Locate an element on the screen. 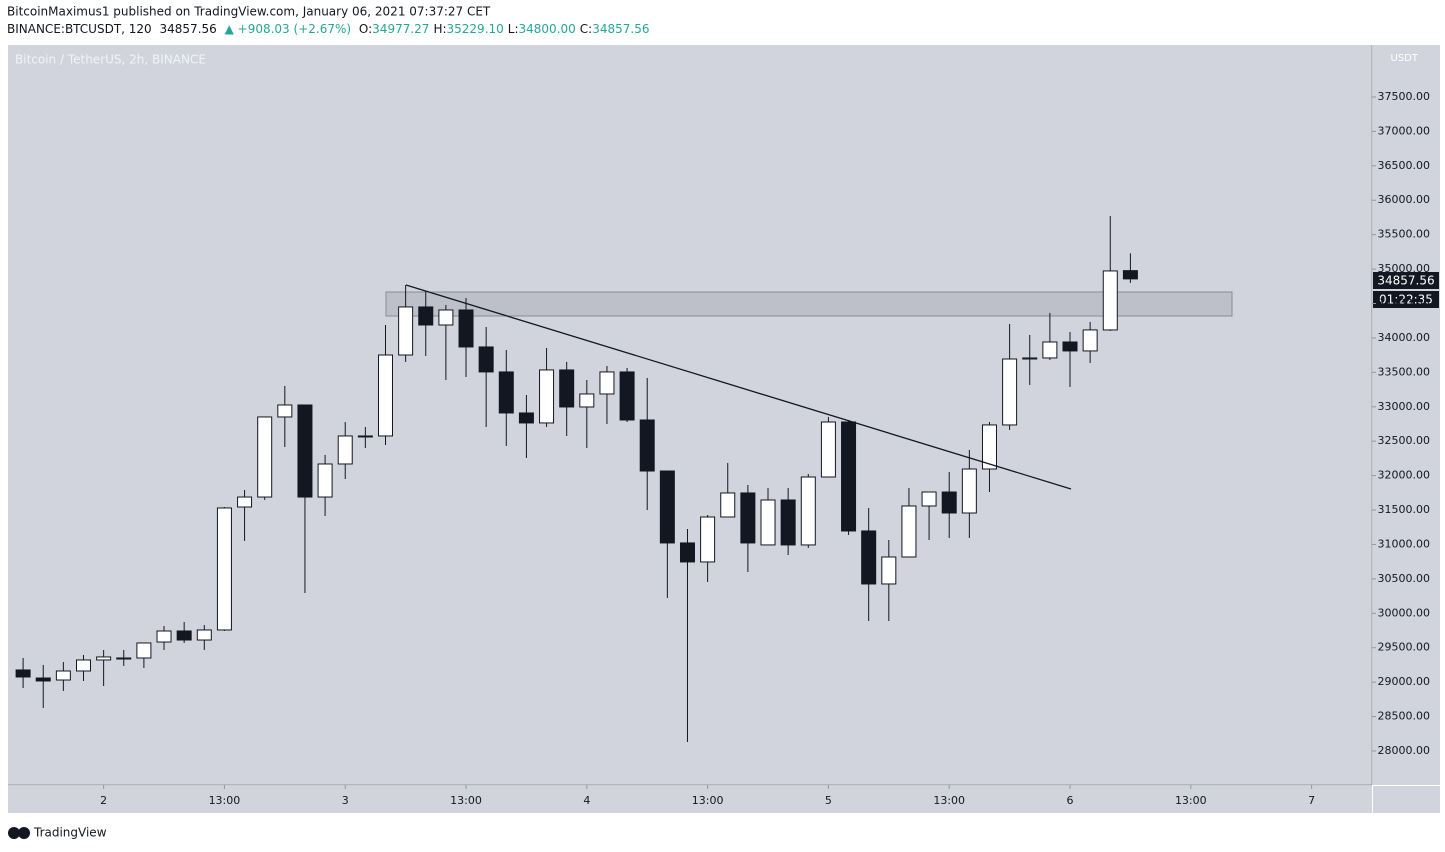 This screenshot has width=1445, height=852. y-tick-label: 32500.00 is located at coordinates (1404, 440).